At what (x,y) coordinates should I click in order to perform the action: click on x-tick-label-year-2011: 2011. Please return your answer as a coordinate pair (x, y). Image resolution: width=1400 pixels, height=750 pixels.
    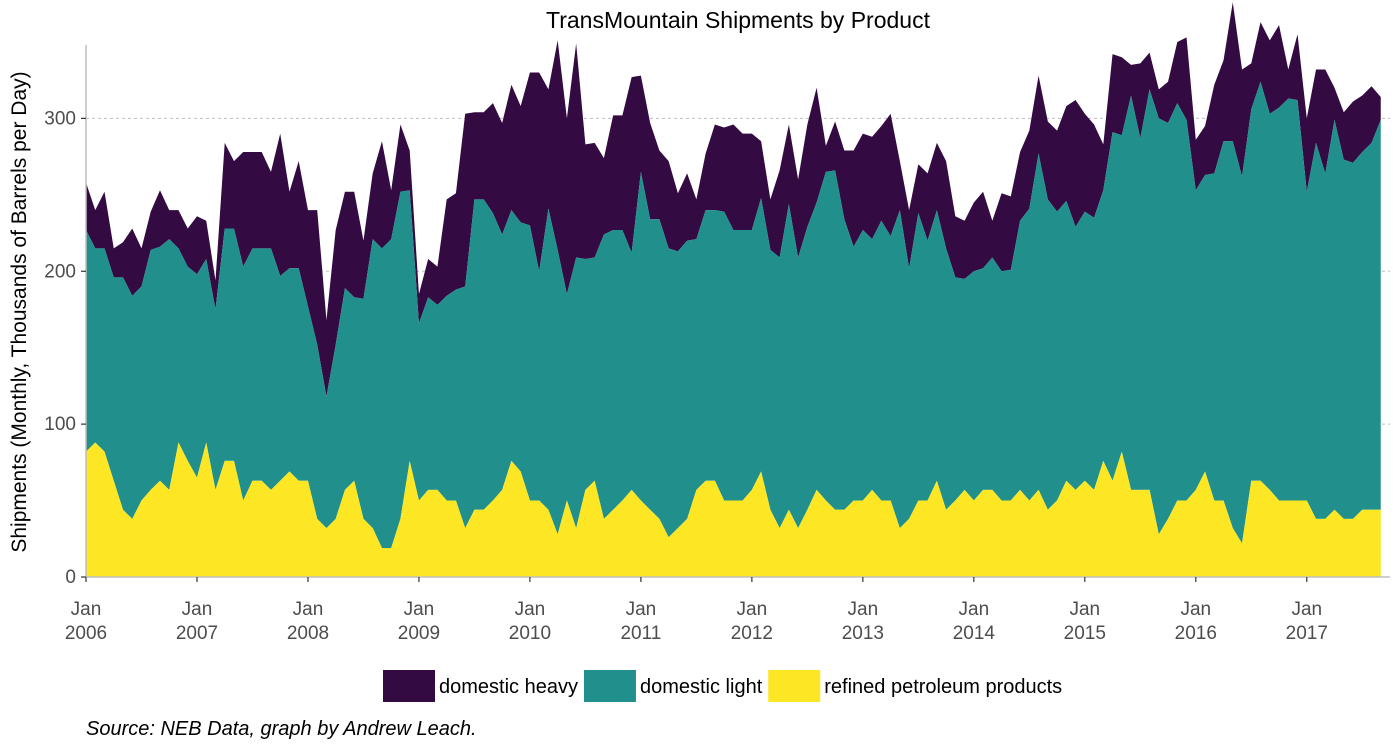
    Looking at the image, I should click on (640, 633).